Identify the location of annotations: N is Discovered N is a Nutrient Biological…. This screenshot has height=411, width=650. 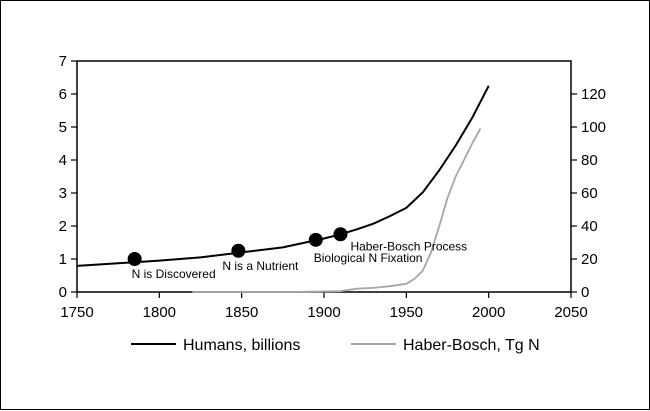
(297, 254).